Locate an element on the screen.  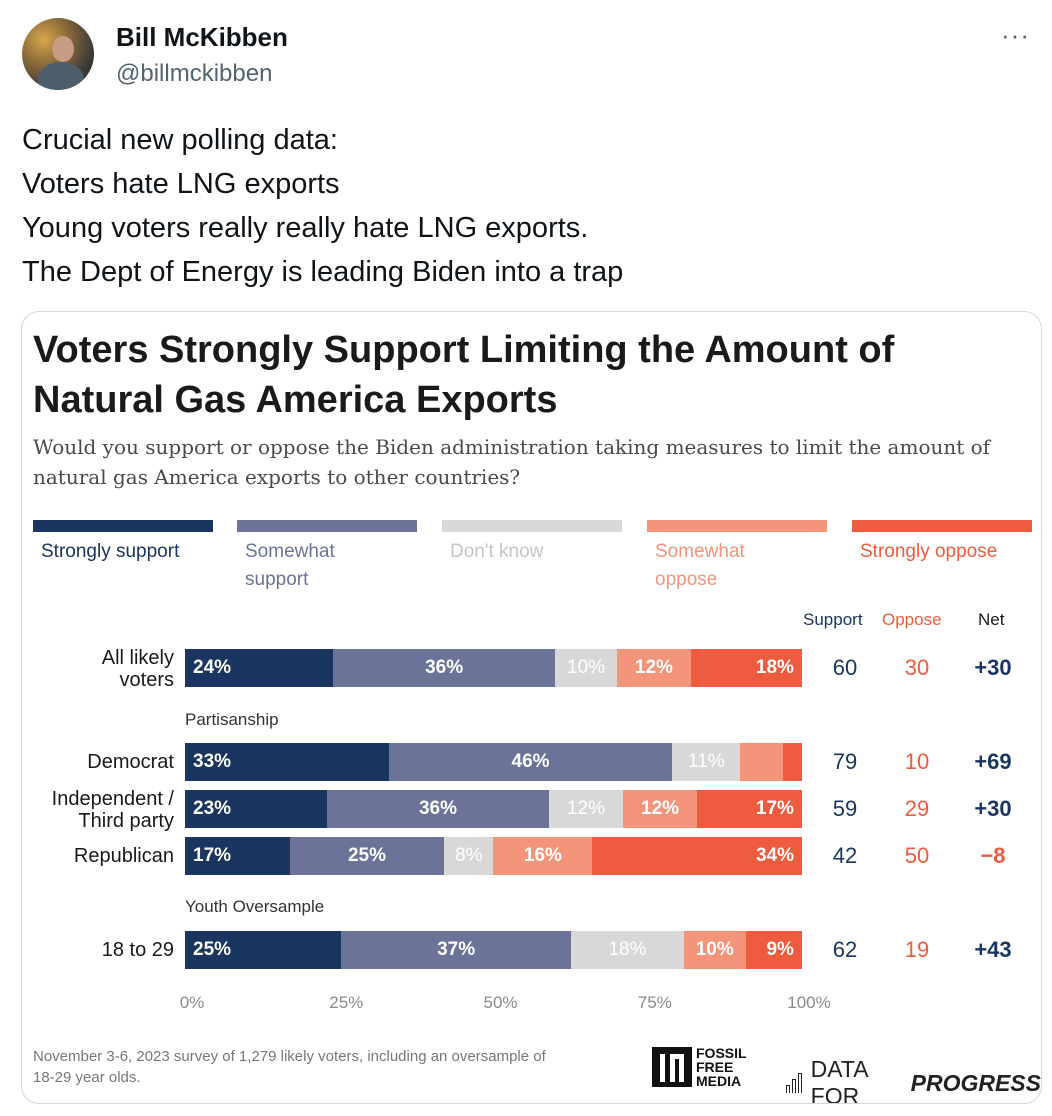
legend-item: Somewhat support is located at coordinates (327, 557).